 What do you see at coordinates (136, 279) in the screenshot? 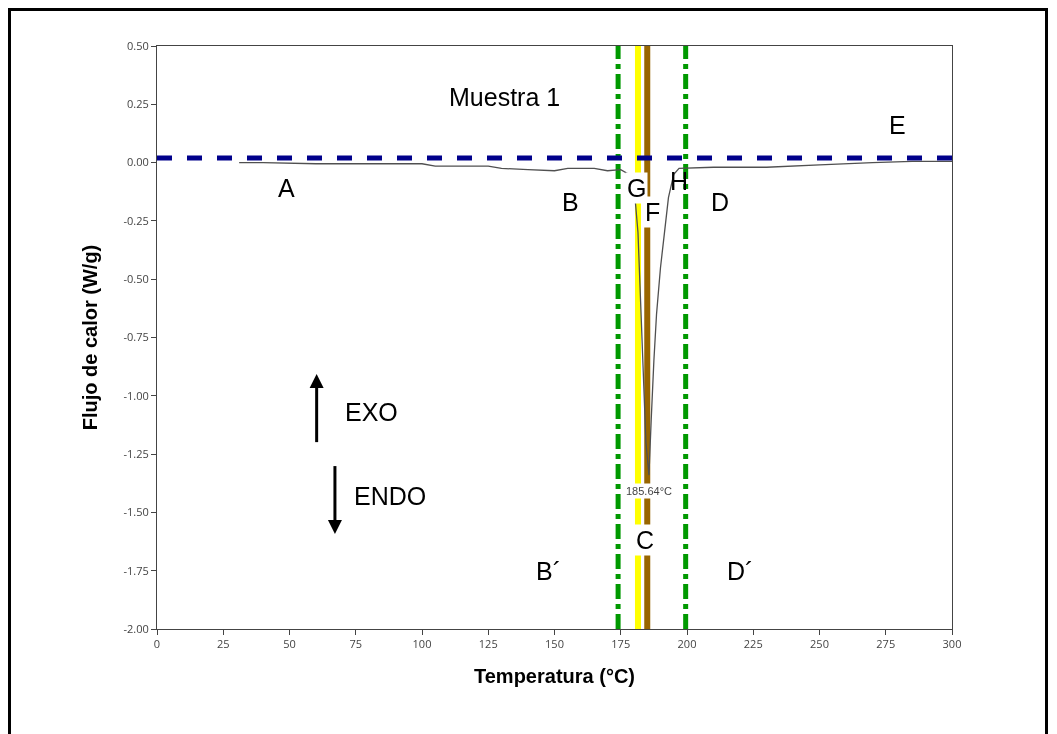
I see `y-tick-label: -0.50` at bounding box center [136, 279].